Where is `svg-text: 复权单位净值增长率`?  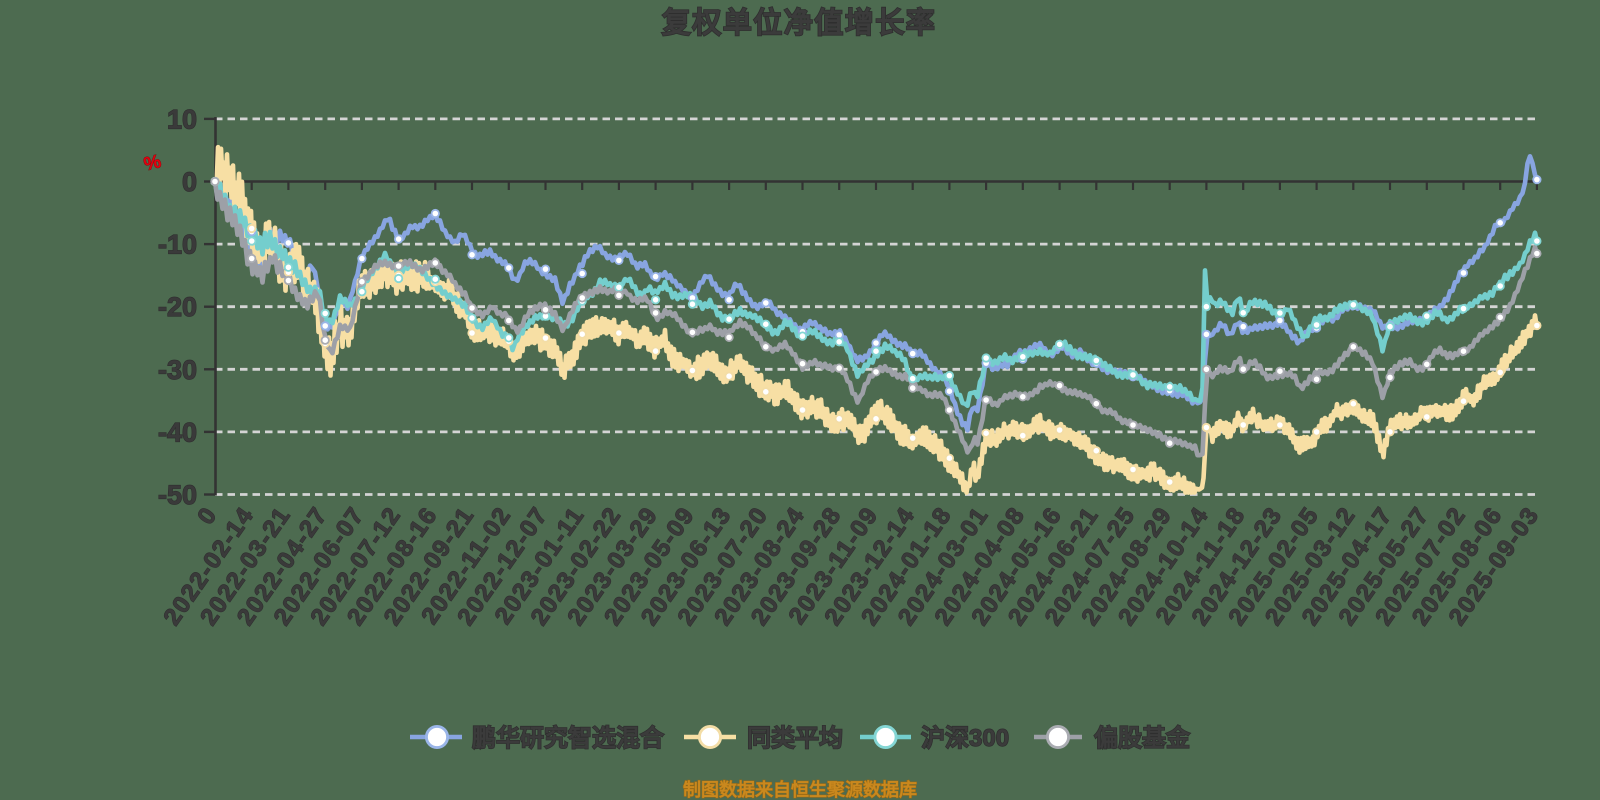
svg-text: 复权单位净值增长率 is located at coordinates (799, 23).